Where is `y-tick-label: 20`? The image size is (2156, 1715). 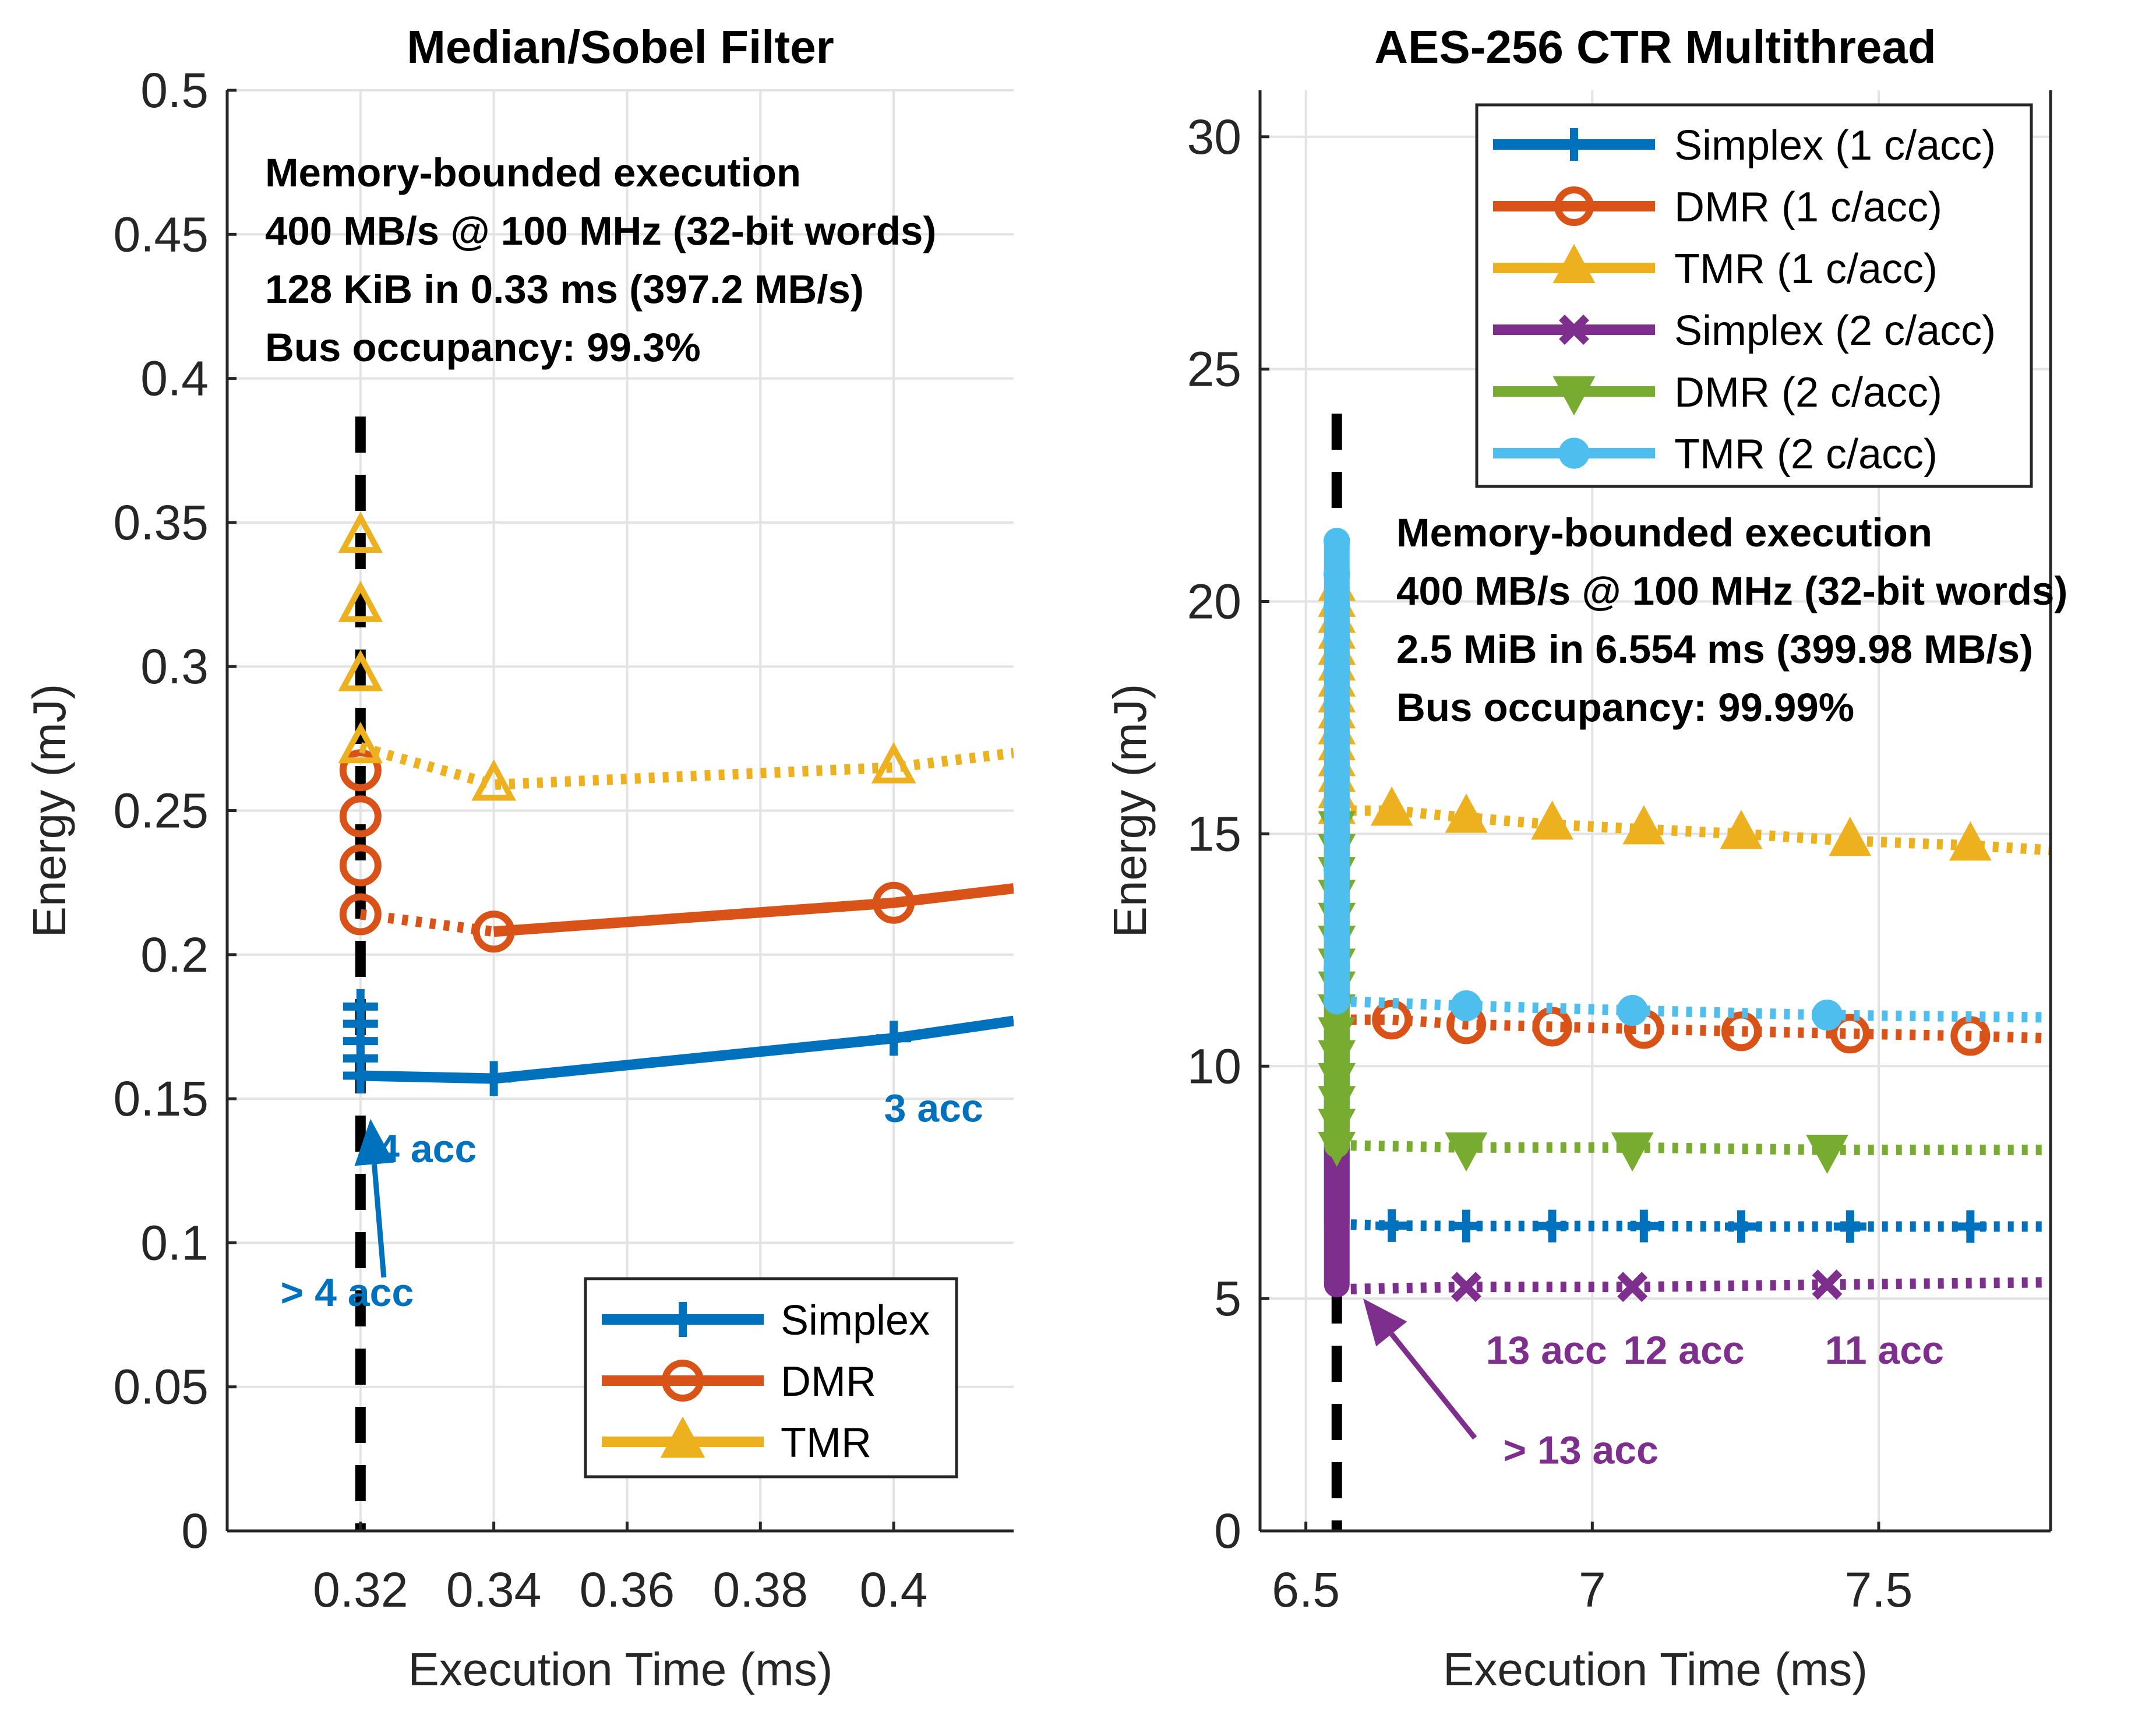
y-tick-label: 20 is located at coordinates (1214, 601).